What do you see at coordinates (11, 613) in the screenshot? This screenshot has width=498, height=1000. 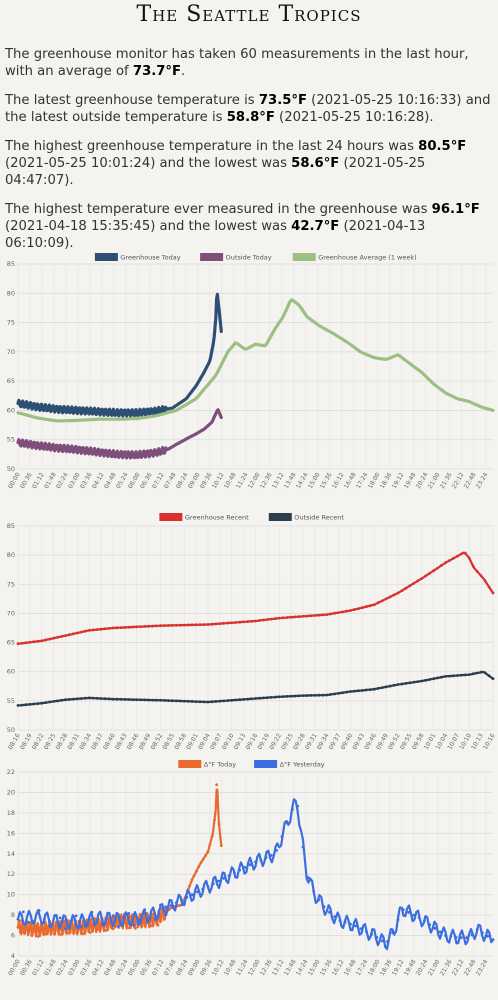 I see `y-tick-label: 70` at bounding box center [11, 613].